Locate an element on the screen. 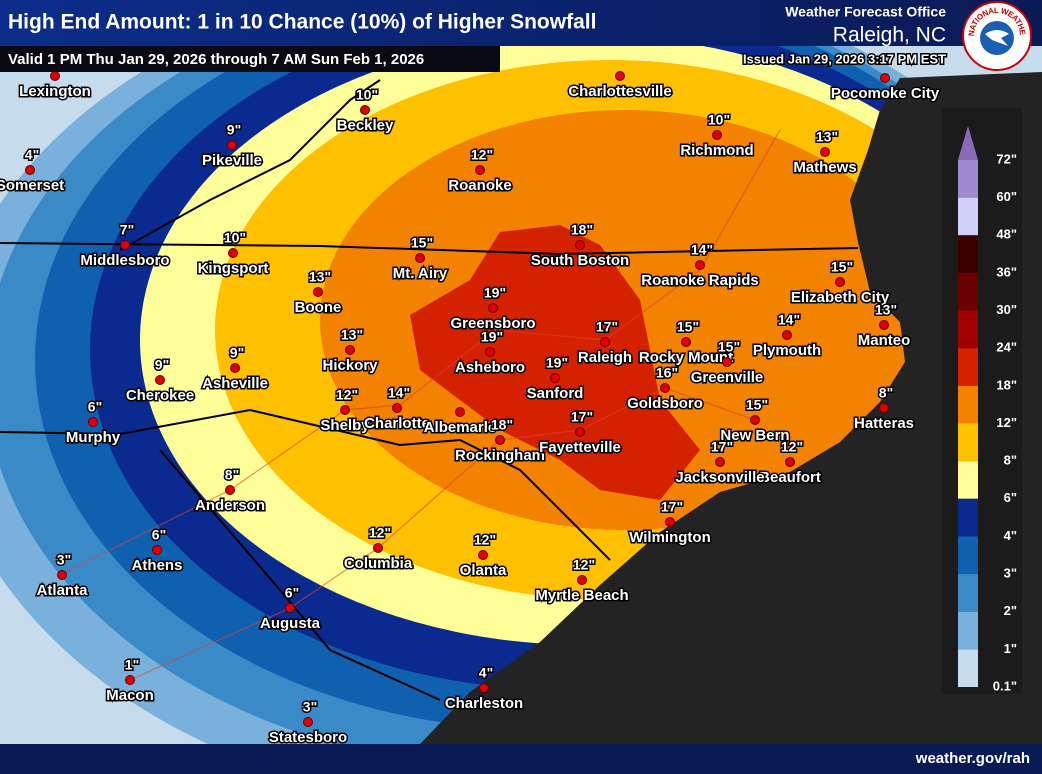  footer-bar is located at coordinates (521, 759).